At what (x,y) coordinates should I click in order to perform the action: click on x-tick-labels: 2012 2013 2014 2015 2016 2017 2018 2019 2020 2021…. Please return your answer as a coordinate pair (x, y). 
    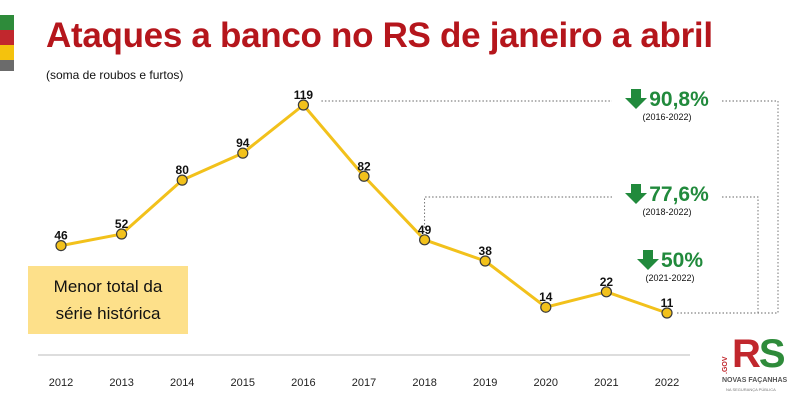
    Looking at the image, I should click on (364, 383).